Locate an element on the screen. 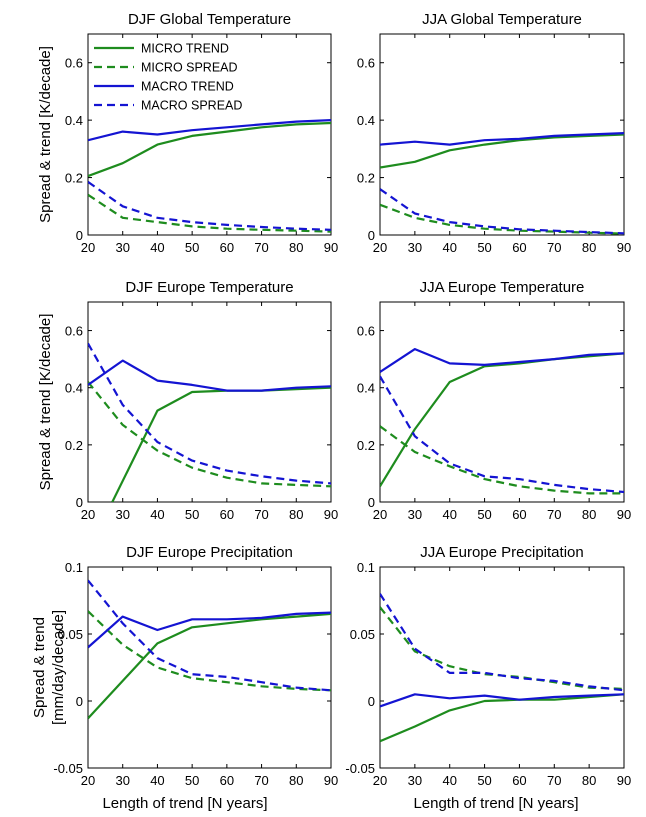 This screenshot has height=817, width=646. chart-title: JJA Europe Precipitation is located at coordinates (501, 552).